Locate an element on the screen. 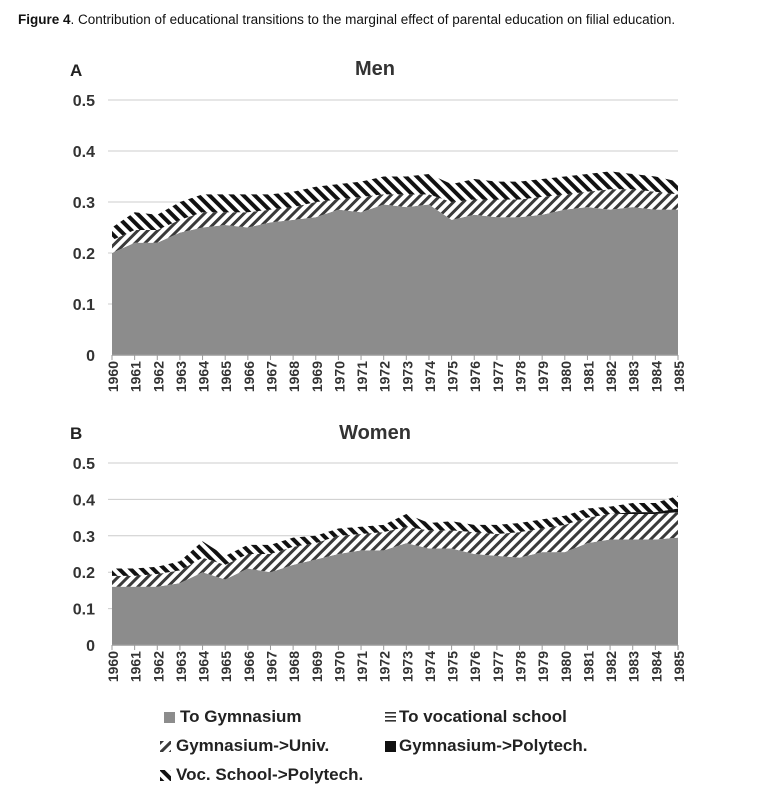 This screenshot has width=775, height=807. men-x-tick-label: 1978 is located at coordinates (521, 376).